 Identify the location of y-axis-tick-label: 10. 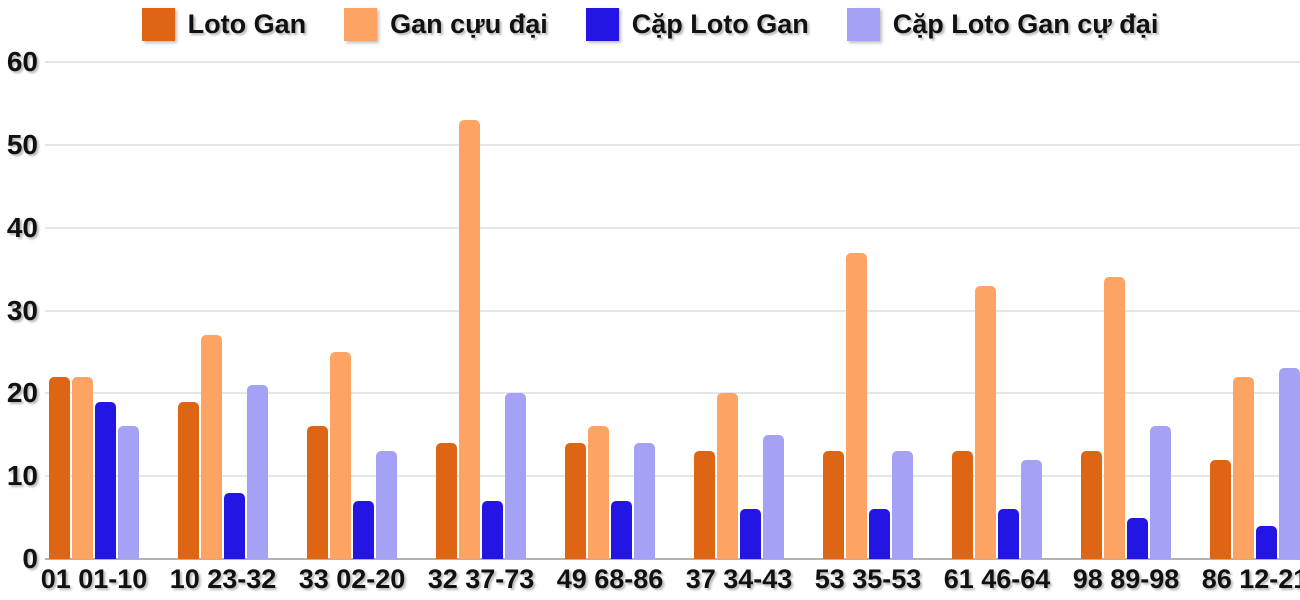
(22, 476).